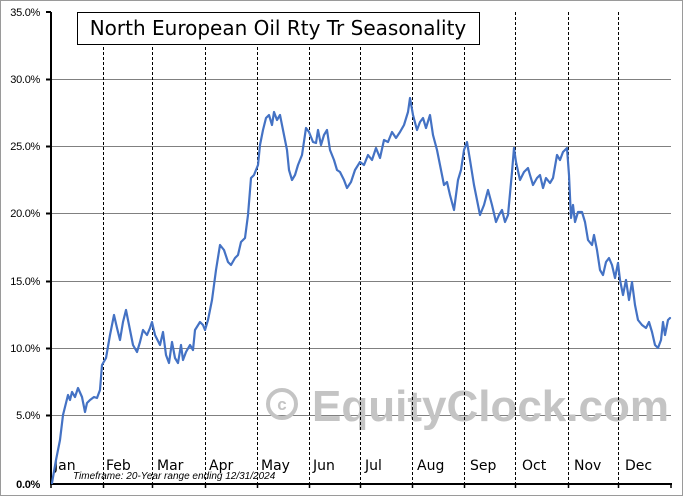 Image resolution: width=683 pixels, height=496 pixels. I want to click on y-tick-label: 30.0%, so click(25, 80).